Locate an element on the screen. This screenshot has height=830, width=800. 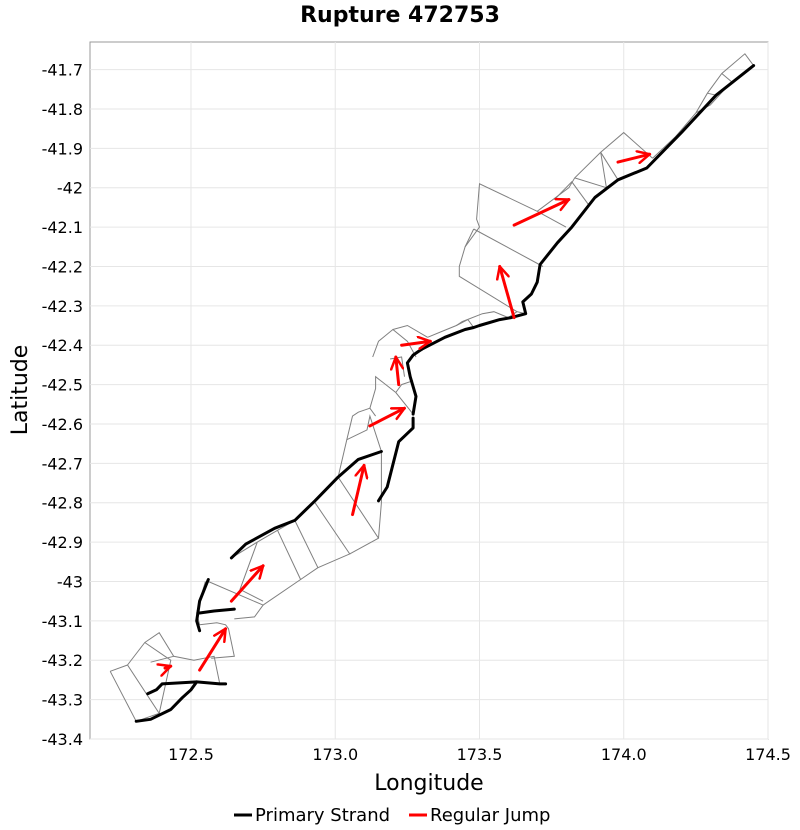
x-axis-title: Longitude is located at coordinates (428, 783).